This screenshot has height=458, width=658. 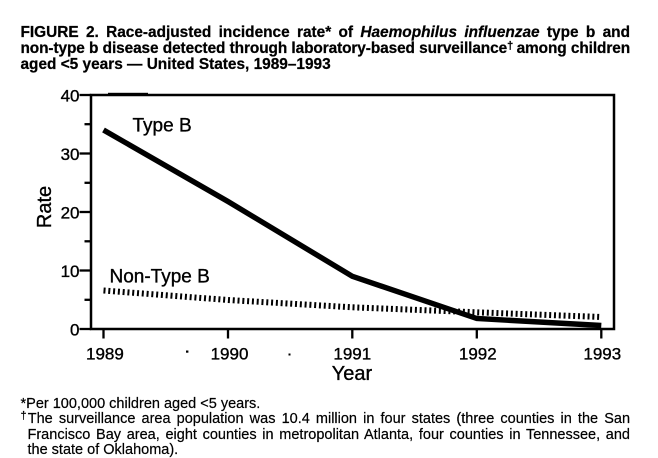 I want to click on svg-text: Type B, so click(x=162, y=125).